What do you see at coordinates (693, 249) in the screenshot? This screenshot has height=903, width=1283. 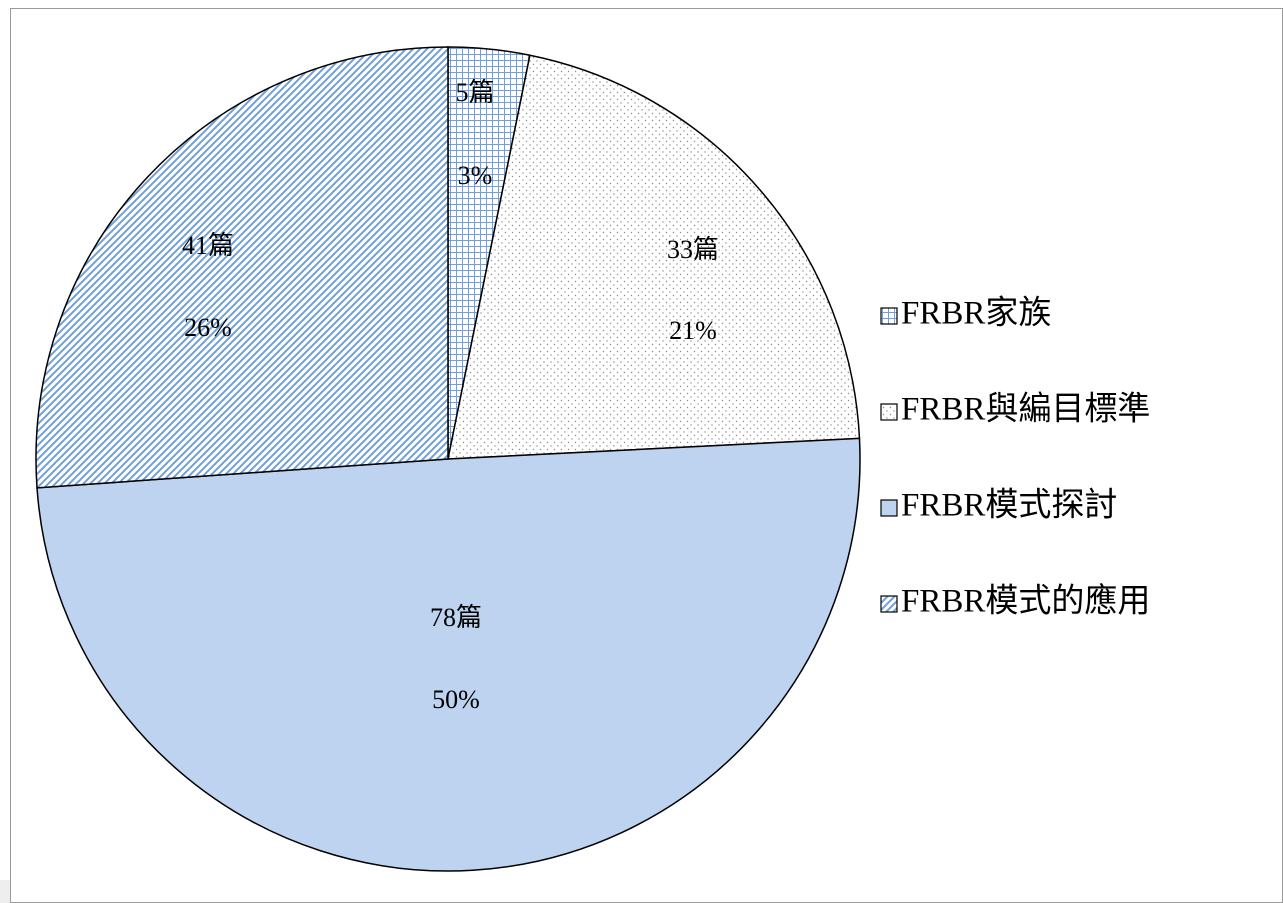 I see `value-label: 33篇` at bounding box center [693, 249].